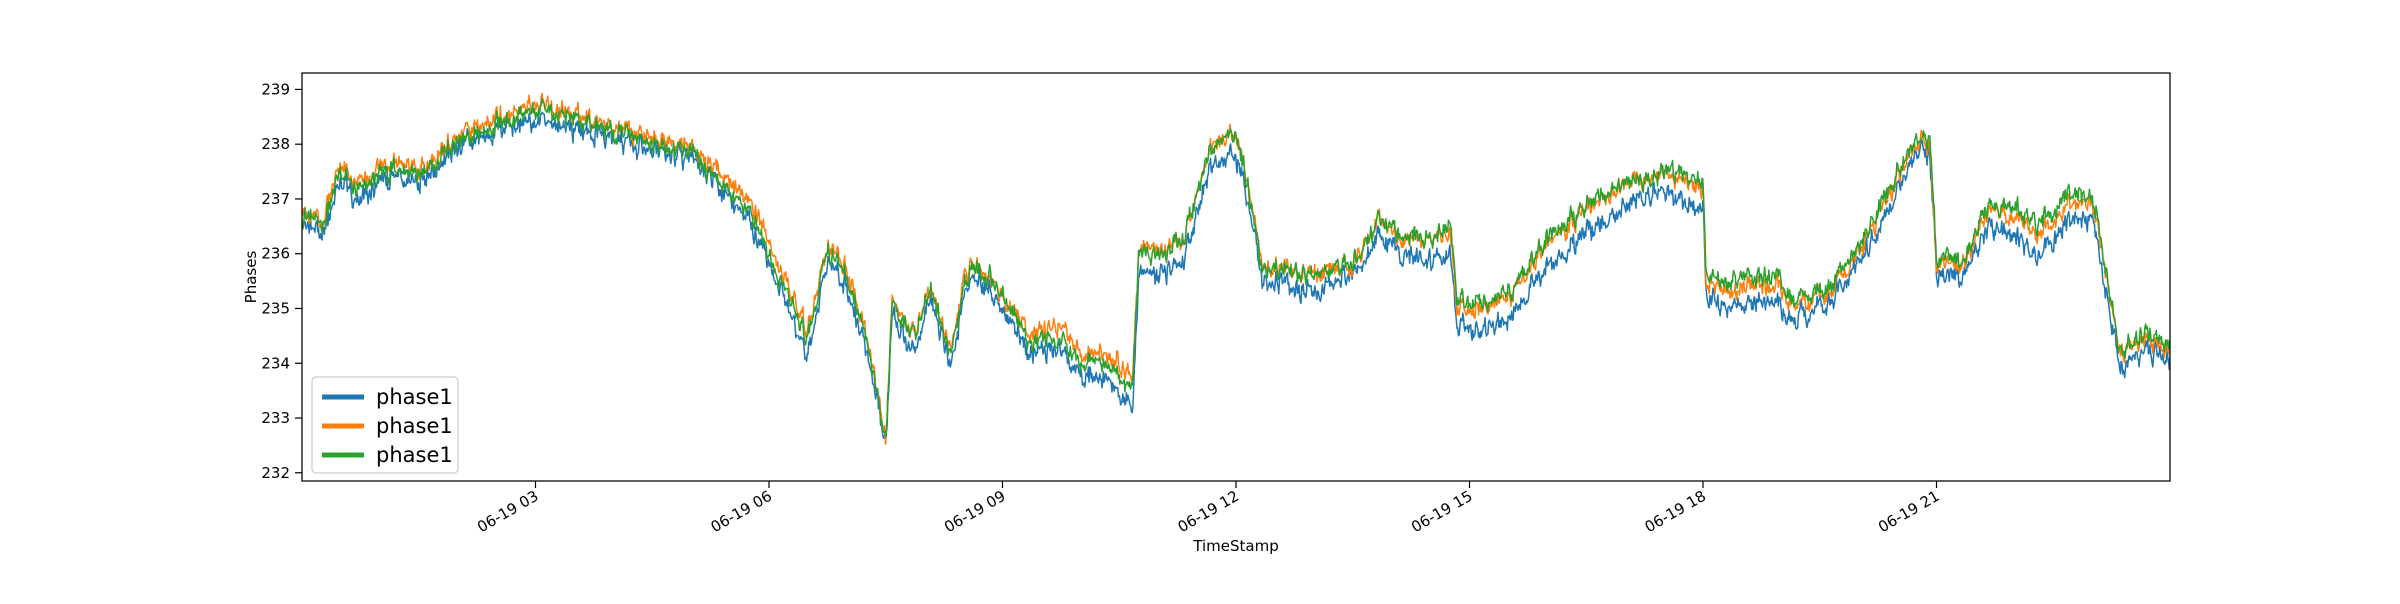 This screenshot has width=2400, height=604. Describe the element at coordinates (275, 308) in the screenshot. I see `y-tick-label: 235` at that location.